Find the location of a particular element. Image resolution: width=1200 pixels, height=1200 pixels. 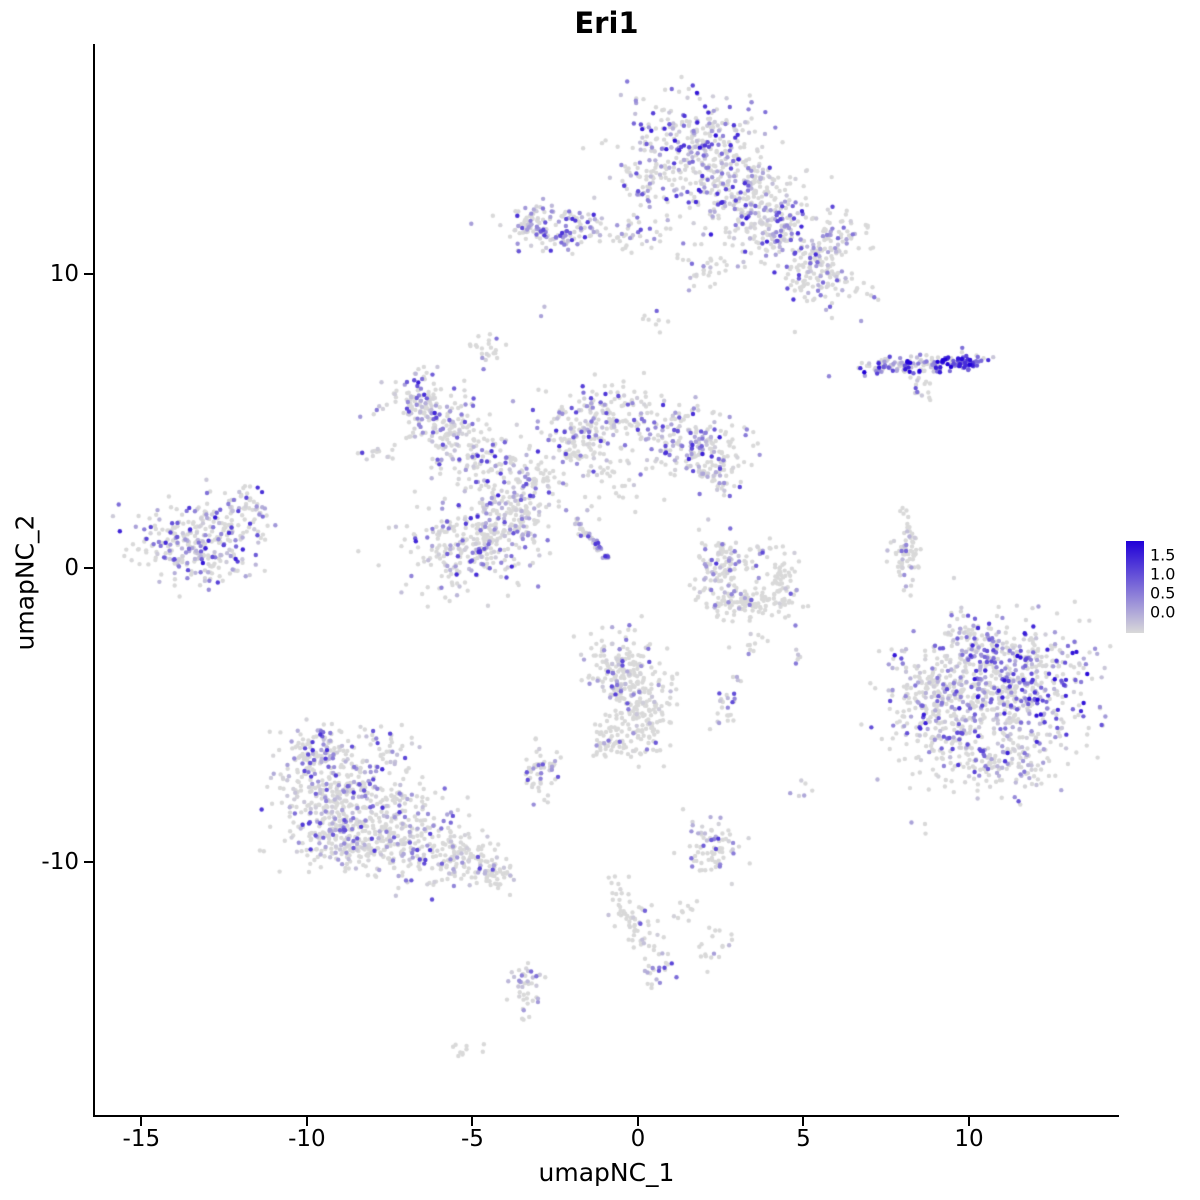

y-axis-title: umapNC_2 is located at coordinates (25, 582).